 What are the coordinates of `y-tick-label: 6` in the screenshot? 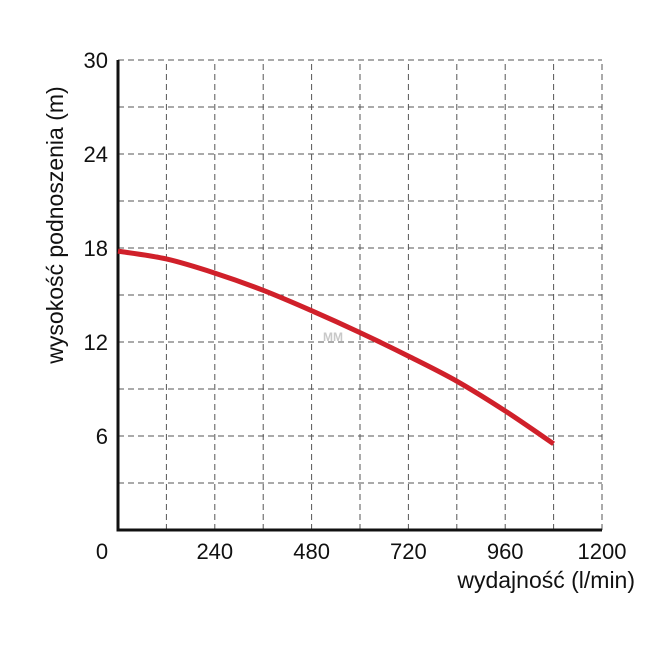 It's located at (102, 436).